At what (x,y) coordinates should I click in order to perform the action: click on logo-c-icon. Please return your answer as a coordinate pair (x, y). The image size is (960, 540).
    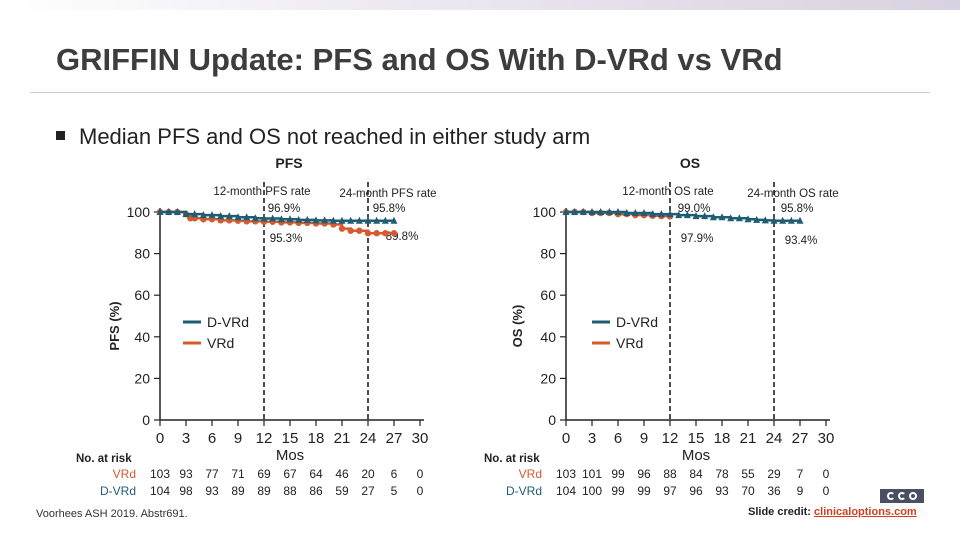
    Looking at the image, I should click on (902, 496).